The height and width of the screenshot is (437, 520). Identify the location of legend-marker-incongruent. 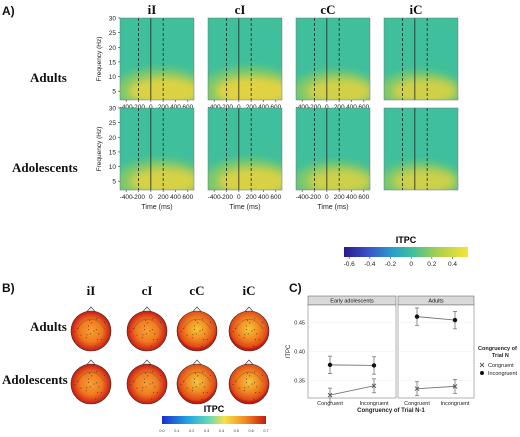
(482, 373).